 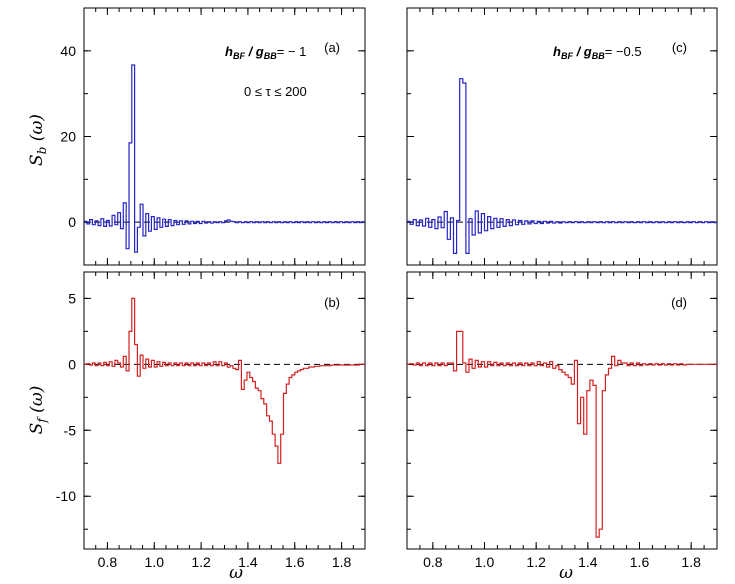 I want to click on panel-c-param-sub: BF, so click(x=567, y=56).